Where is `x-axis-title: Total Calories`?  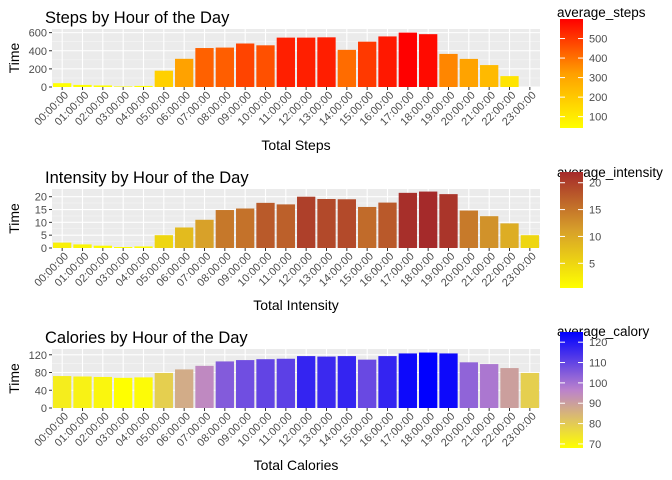 x-axis-title: Total Calories is located at coordinates (296, 465).